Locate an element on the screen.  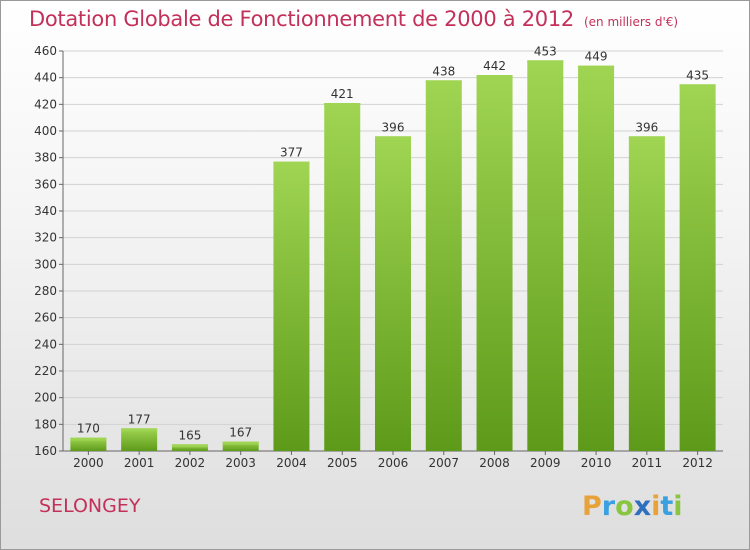
x-tick-label-2009: 2009 is located at coordinates (545, 463).